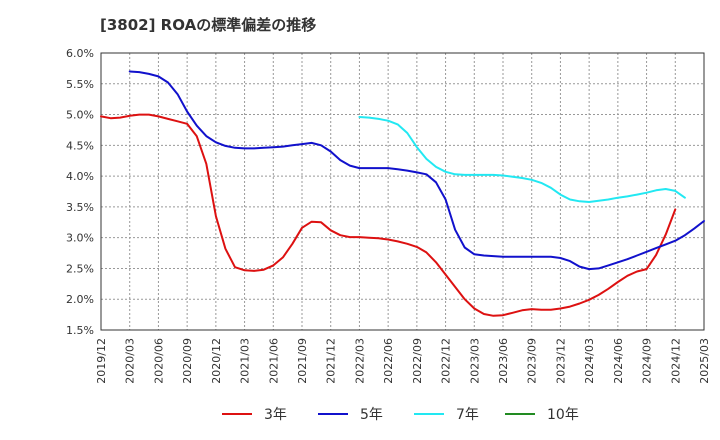 The width and height of the screenshot is (720, 440). Describe the element at coordinates (273, 361) in the screenshot. I see `x-tick-label: 2021/06` at that location.